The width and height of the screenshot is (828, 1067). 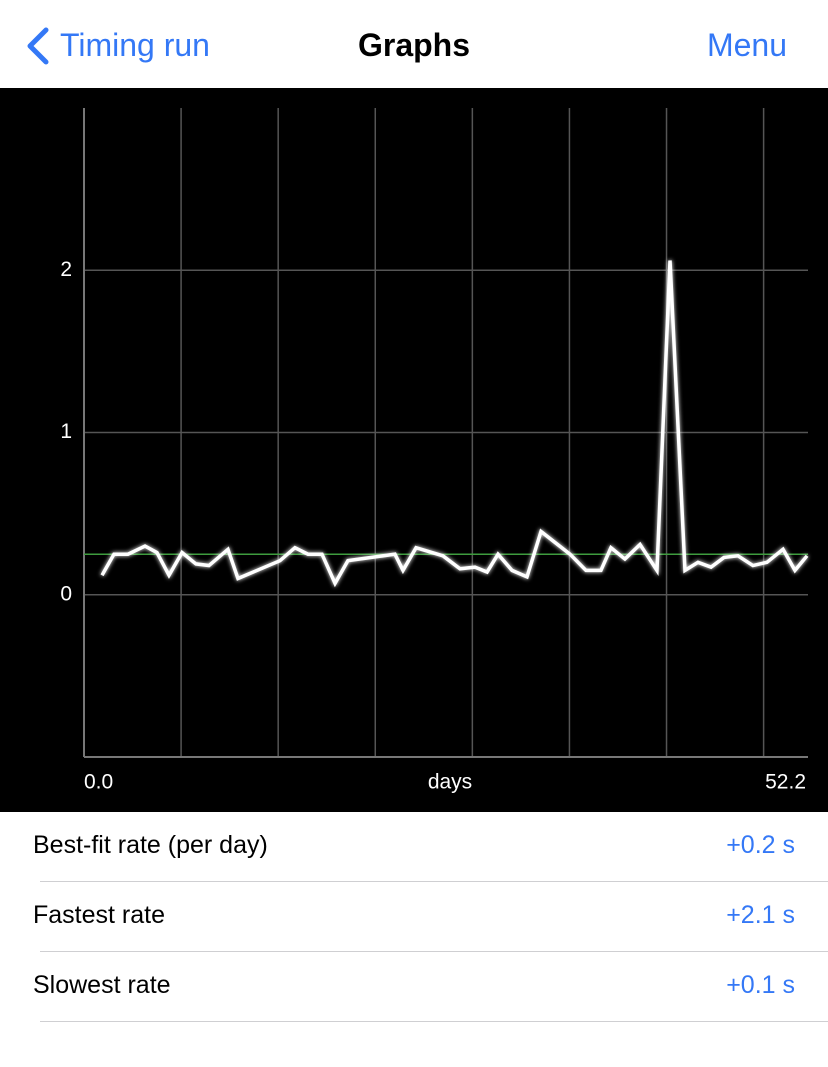 I want to click on stat-row: Slowest rate +0.1 s, so click(x=414, y=987).